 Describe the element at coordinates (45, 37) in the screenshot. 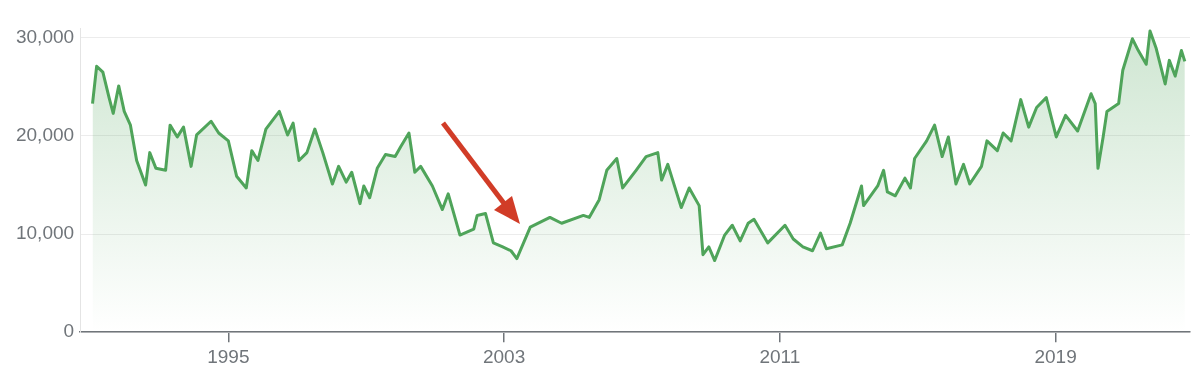

I see `y-tick-label: 30,000` at that location.